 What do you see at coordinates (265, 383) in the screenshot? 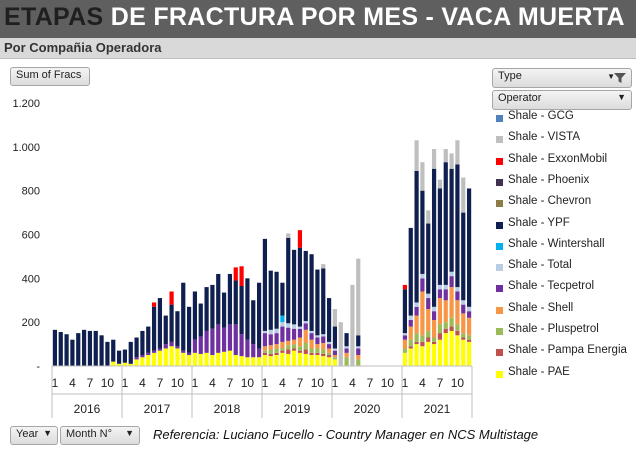
I see `month-tick-label: 1` at bounding box center [265, 383].